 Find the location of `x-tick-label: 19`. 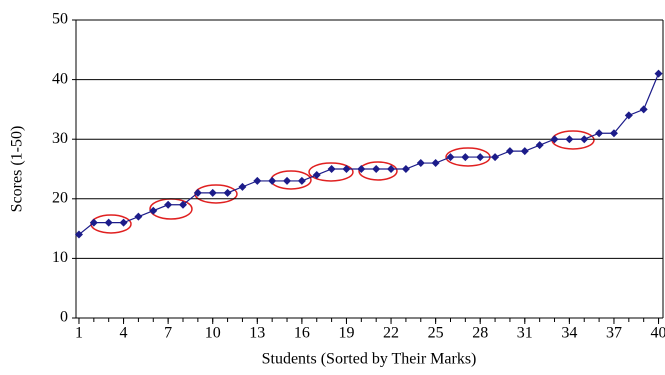

x-tick-label: 19 is located at coordinates (346, 333).